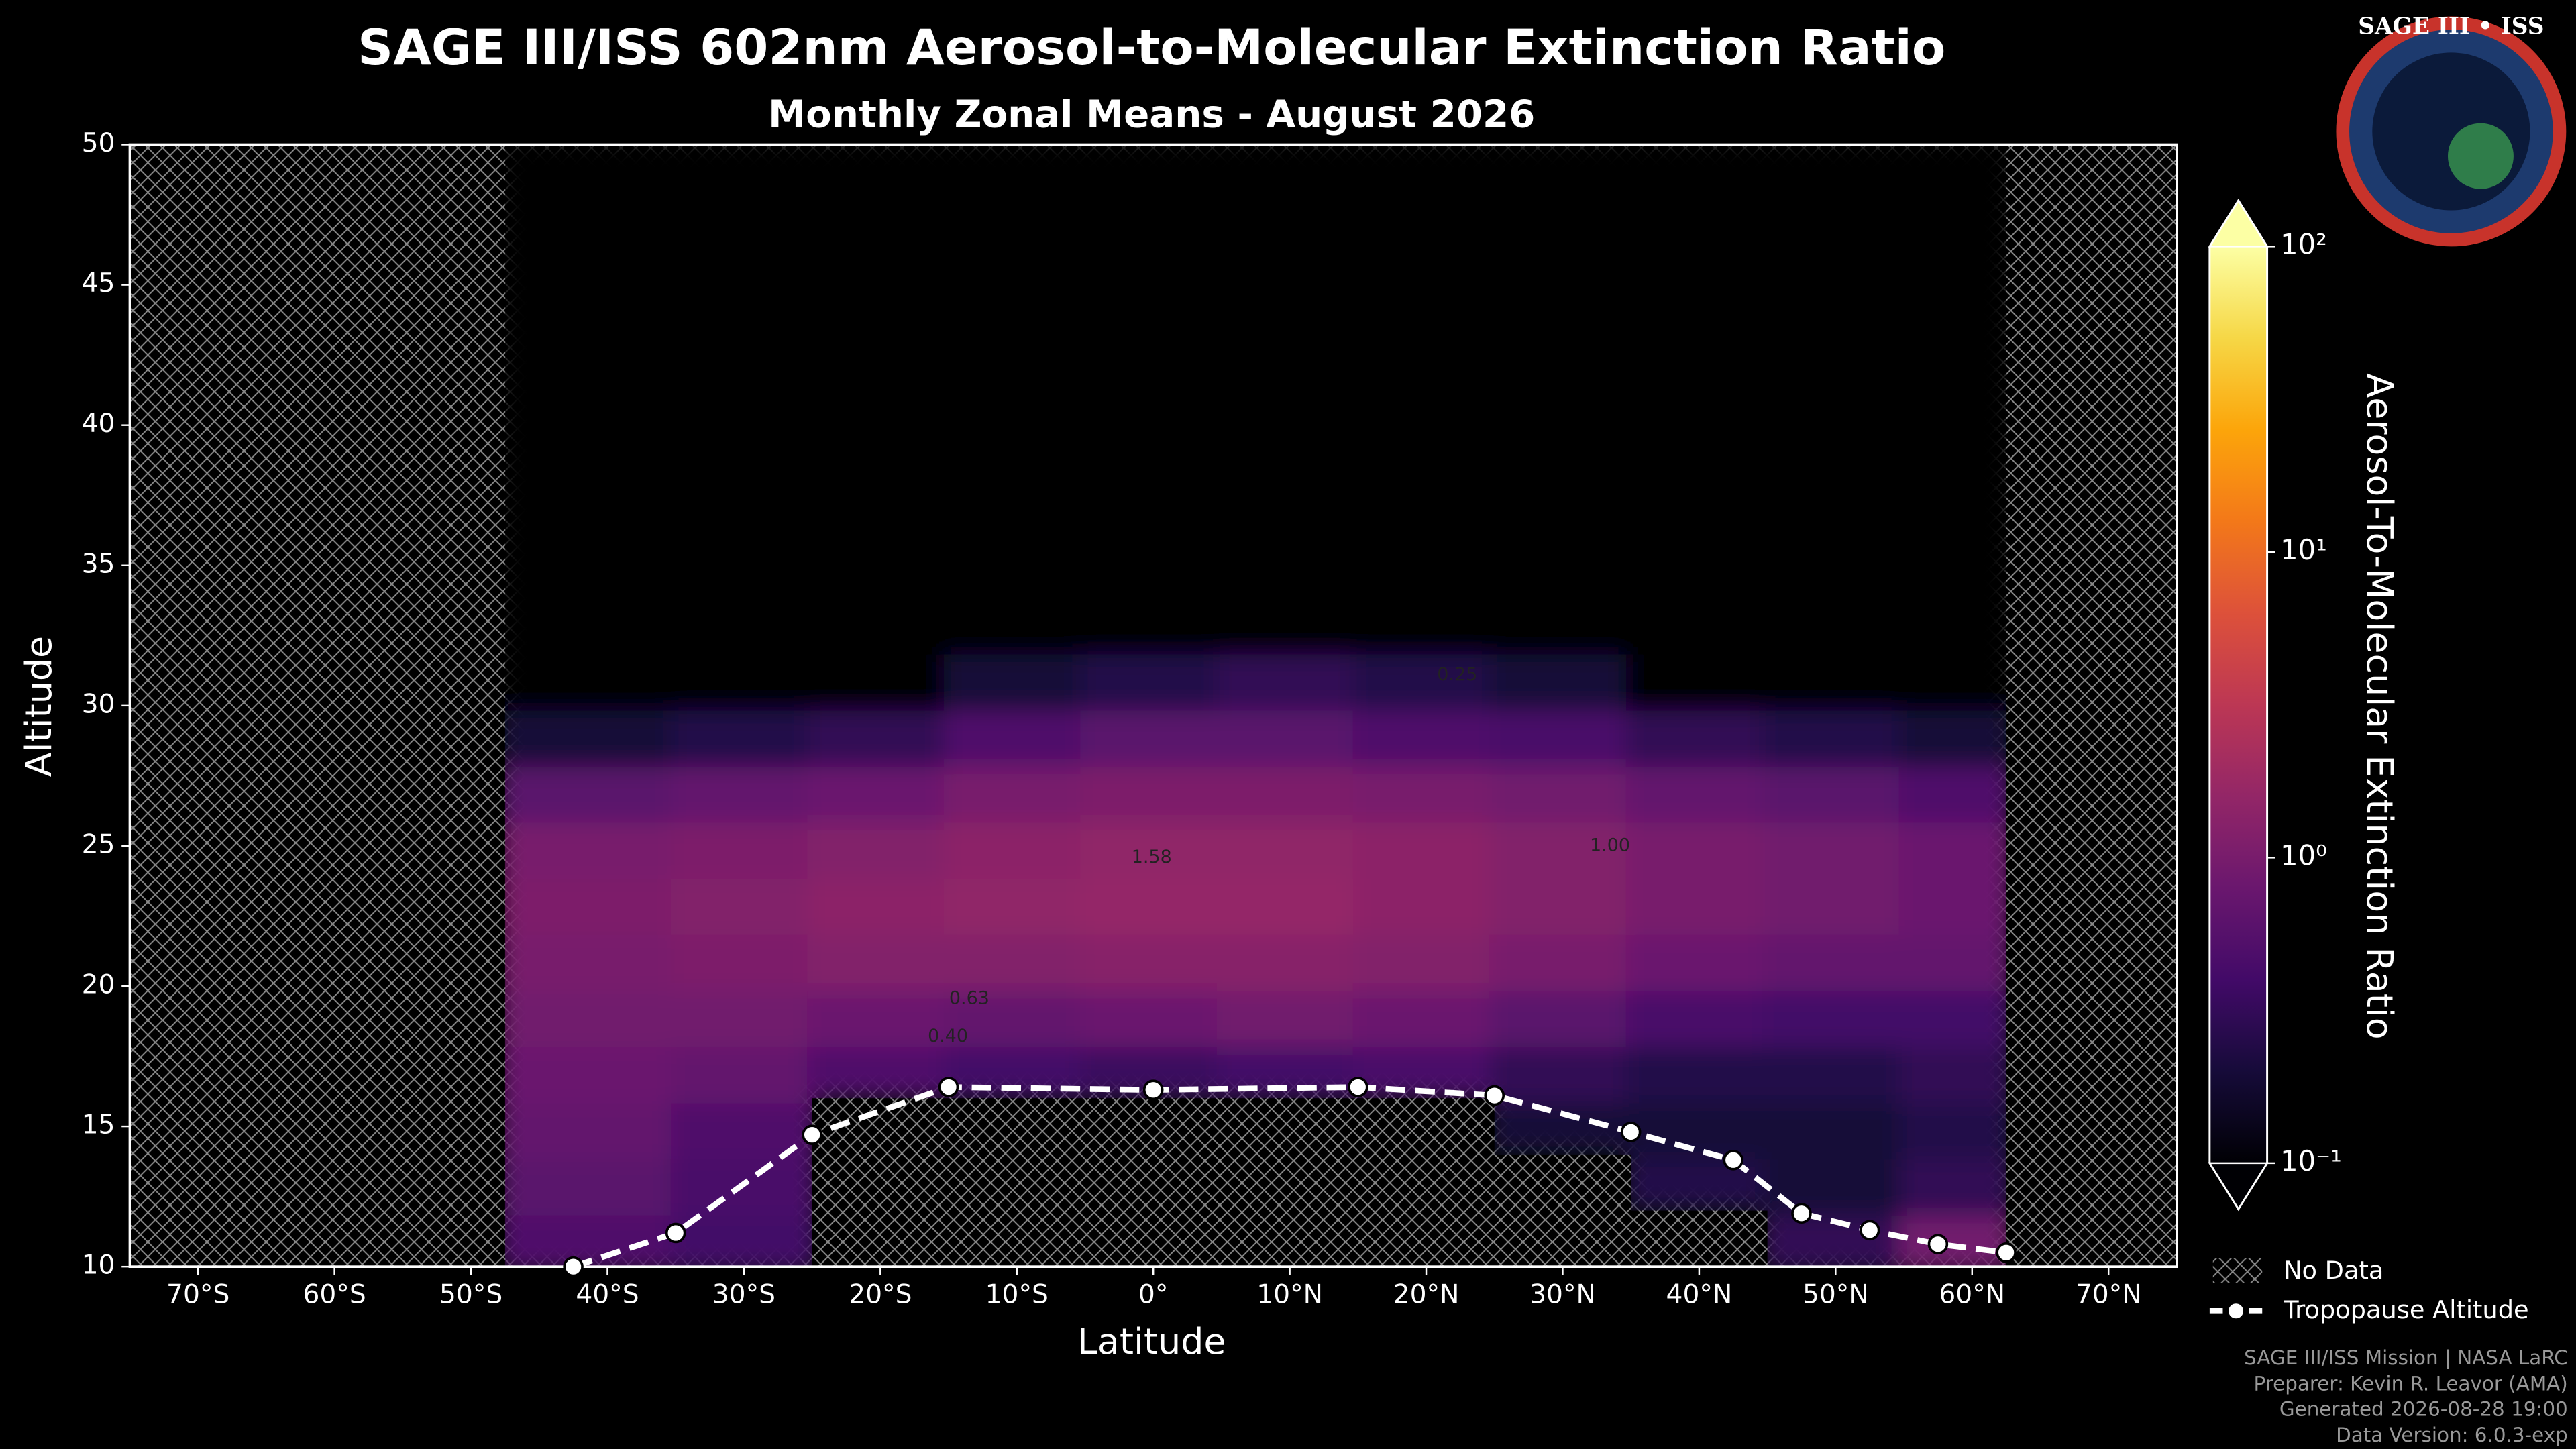  What do you see at coordinates (1289, 1295) in the screenshot?
I see `x-tick-label: 10°N` at bounding box center [1289, 1295].